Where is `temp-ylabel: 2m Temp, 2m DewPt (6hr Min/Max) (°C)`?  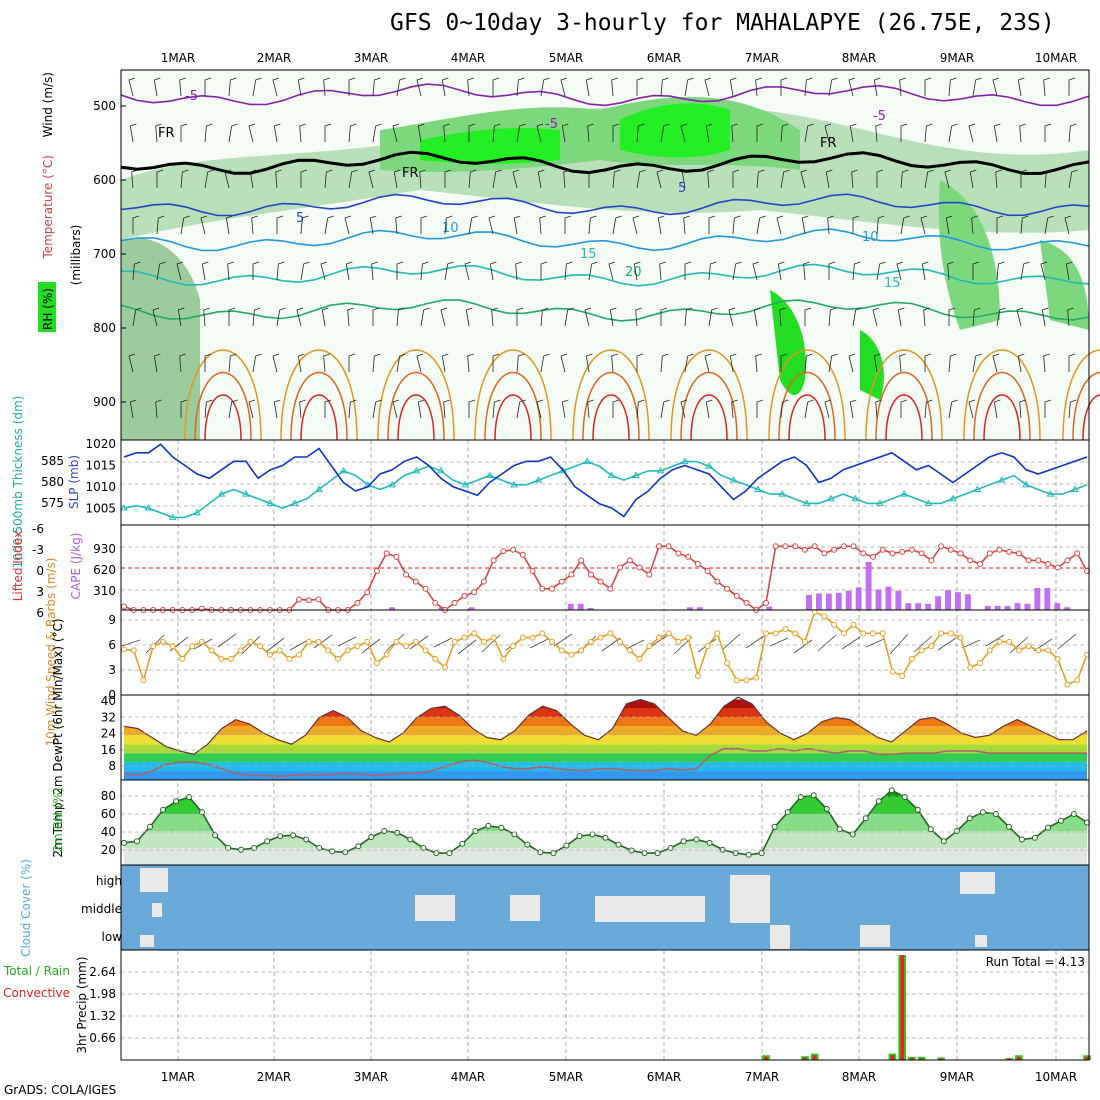 temp-ylabel: 2m Temp, 2m DewPt (6hr Min/Max) (°C) is located at coordinates (58, 737).